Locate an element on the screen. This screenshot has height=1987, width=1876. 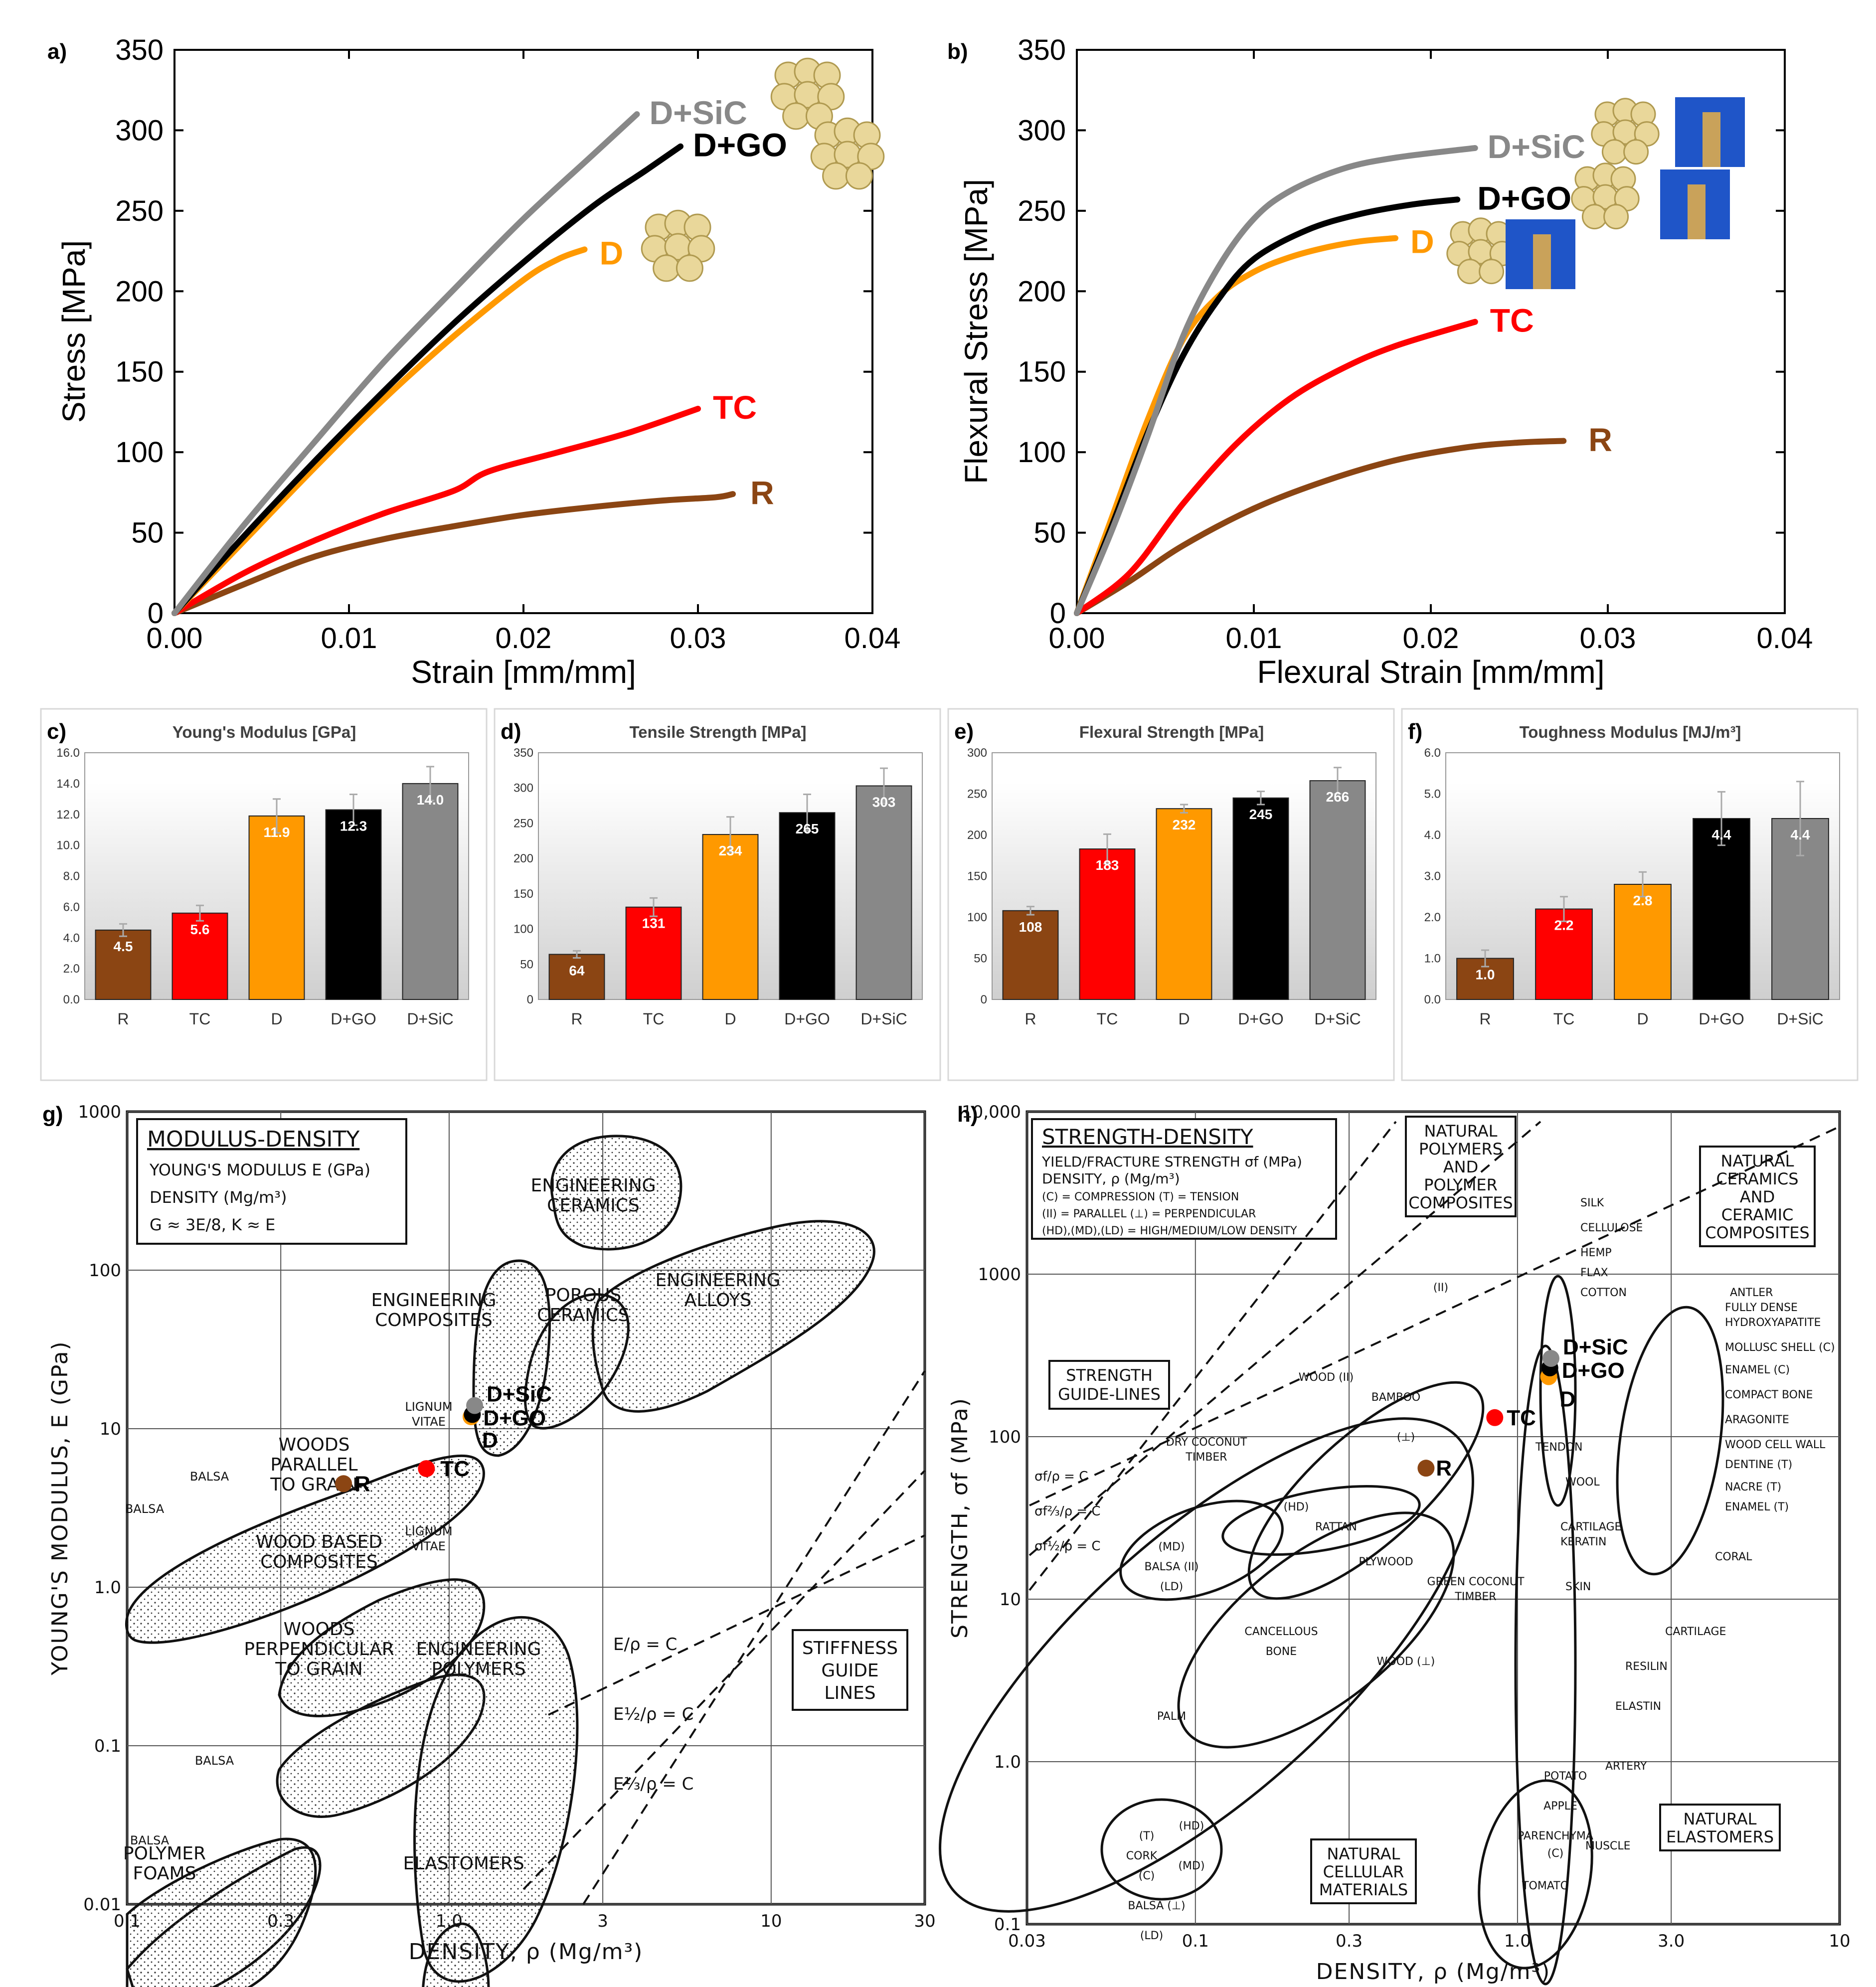
series-label-D+SiC: D+SiC is located at coordinates (1536, 147).